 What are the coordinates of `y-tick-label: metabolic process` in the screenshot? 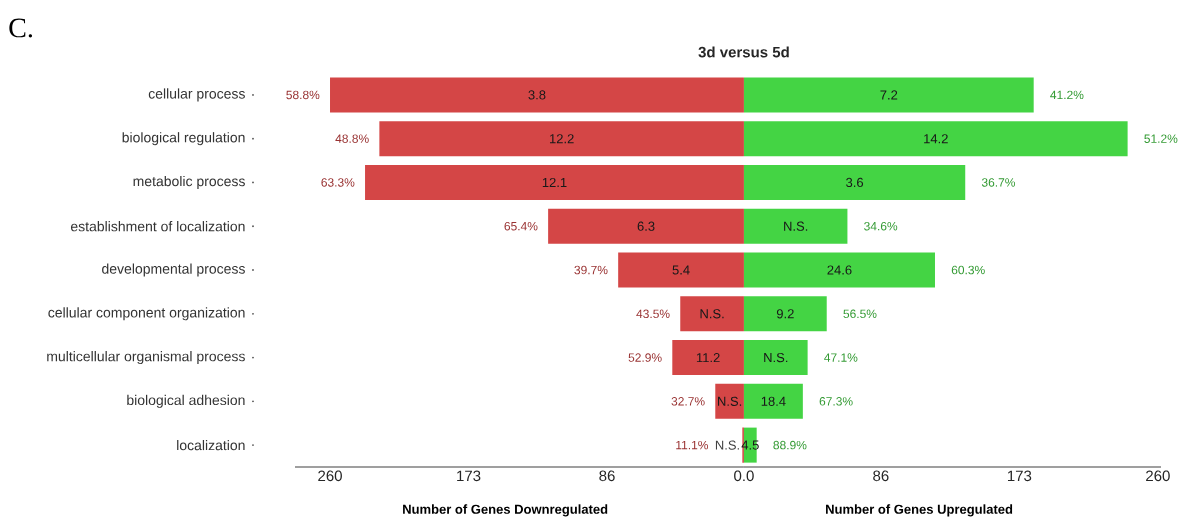 It's located at (189, 182).